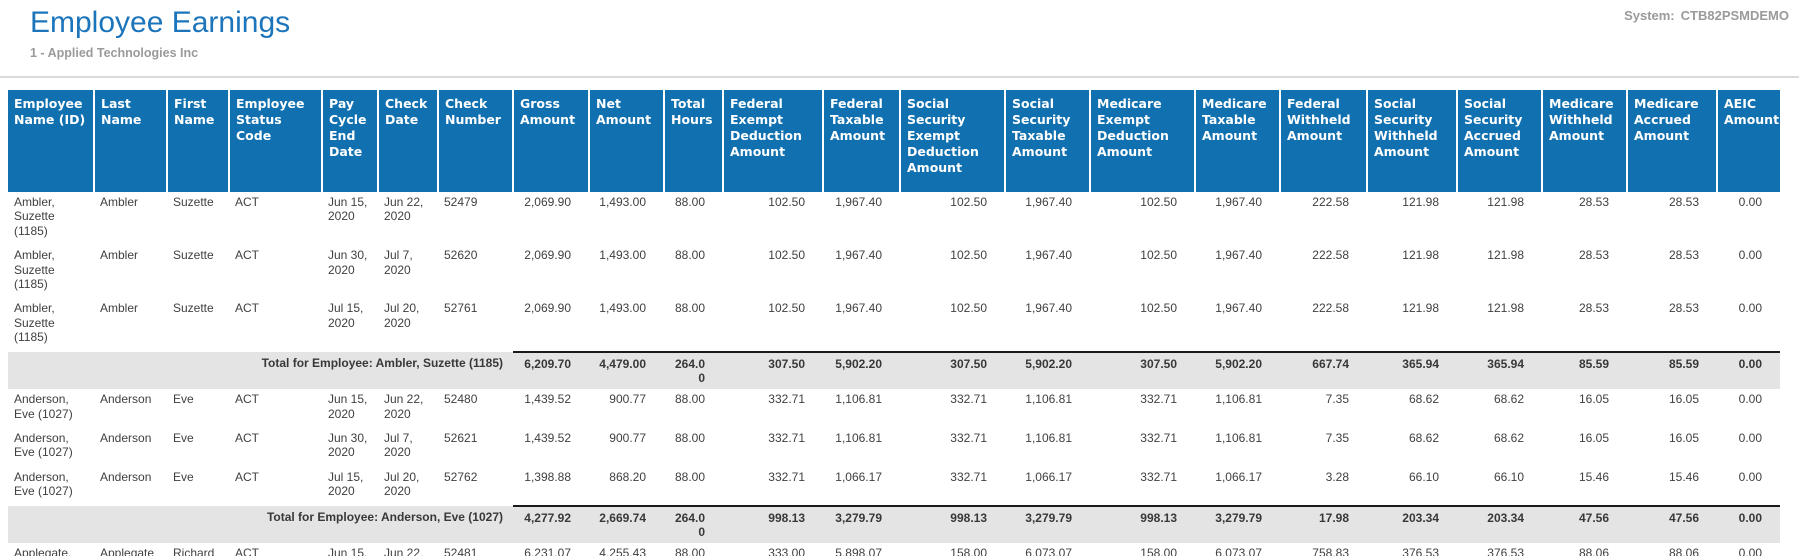  What do you see at coordinates (1337, 476) in the screenshot?
I see `table-cell: 3.28` at bounding box center [1337, 476].